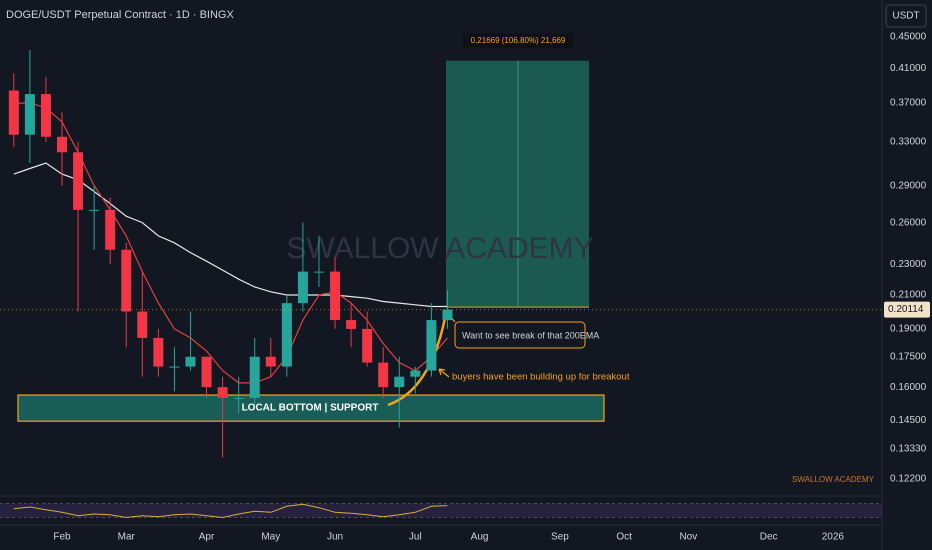 Image resolution: width=932 pixels, height=550 pixels. I want to click on position-target, so click(517, 184).